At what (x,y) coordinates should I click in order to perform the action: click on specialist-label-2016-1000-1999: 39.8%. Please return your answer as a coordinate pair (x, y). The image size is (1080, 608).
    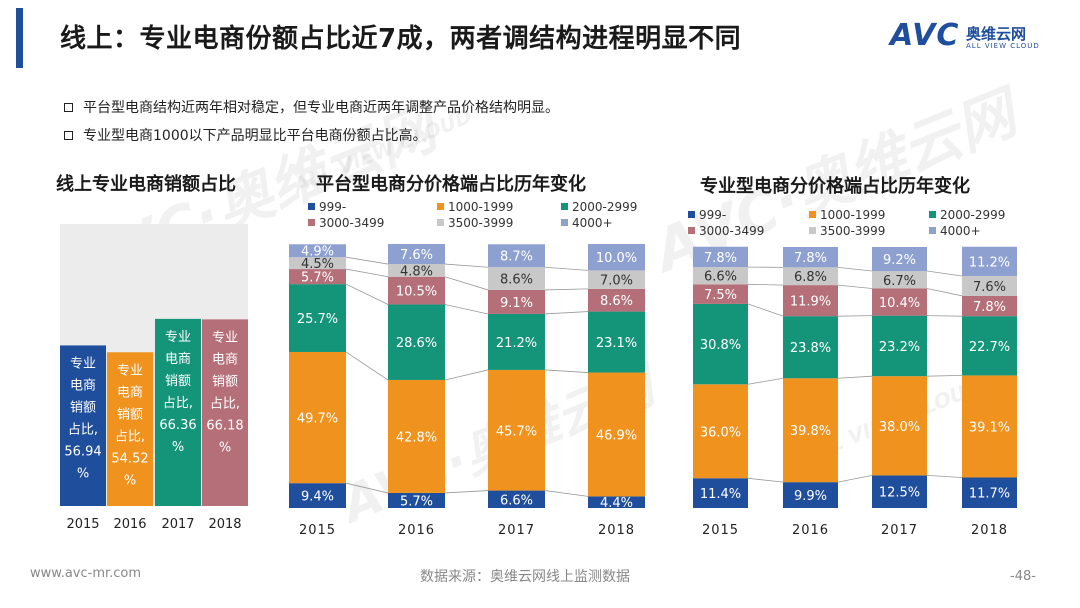
    Looking at the image, I should click on (810, 431).